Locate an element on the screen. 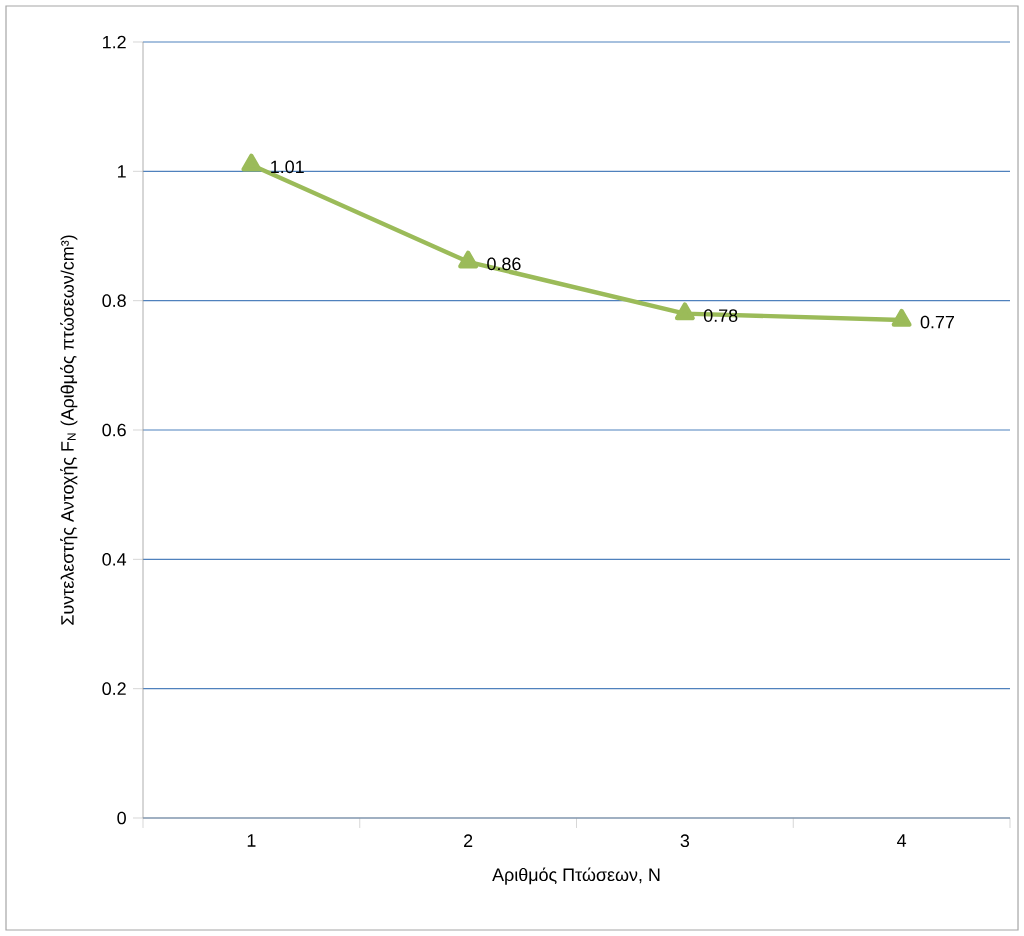 This screenshot has height=936, width=1024. y-tick-label: 0.2 is located at coordinates (114, 689).